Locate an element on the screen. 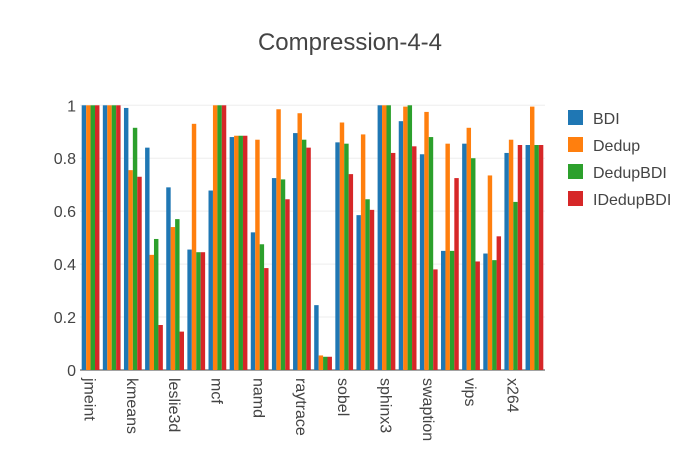  legend-item-dedup: Dedup is located at coordinates (604, 146).